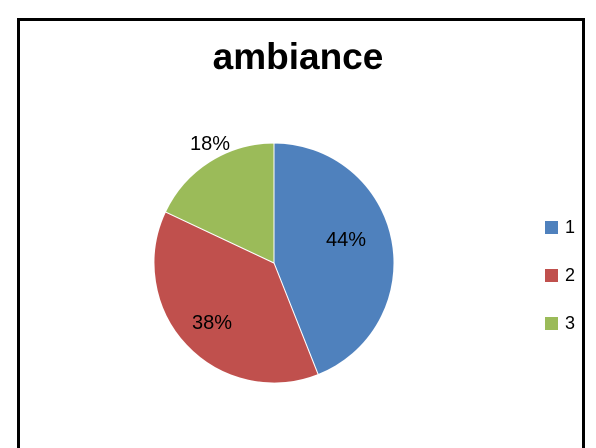  Describe the element at coordinates (560, 227) in the screenshot. I see `legend-item-1: 1` at that location.